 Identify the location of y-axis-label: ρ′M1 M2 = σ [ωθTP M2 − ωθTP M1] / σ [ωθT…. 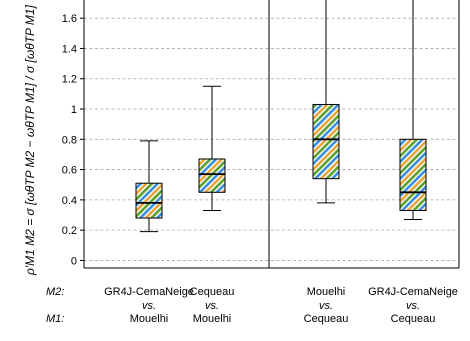
(30, 140).